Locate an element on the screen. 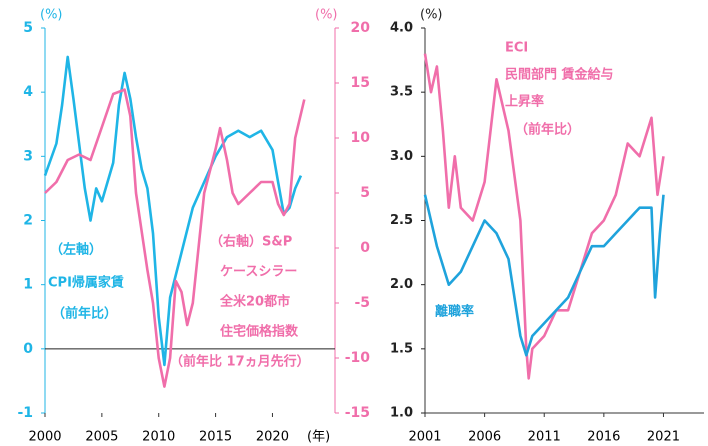 Image resolution: width=708 pixels, height=446 pixels. x-tick-label: 2005 is located at coordinates (101, 437).